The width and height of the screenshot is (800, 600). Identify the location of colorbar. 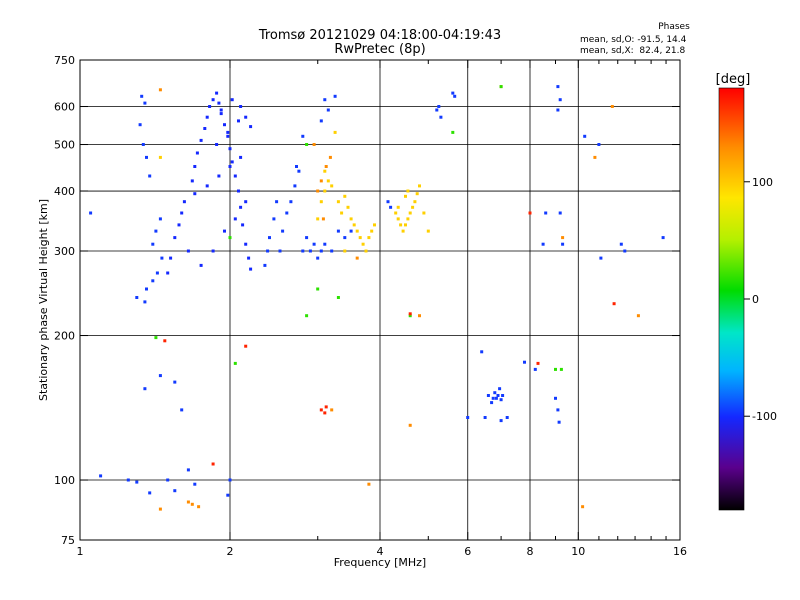
(731, 299).